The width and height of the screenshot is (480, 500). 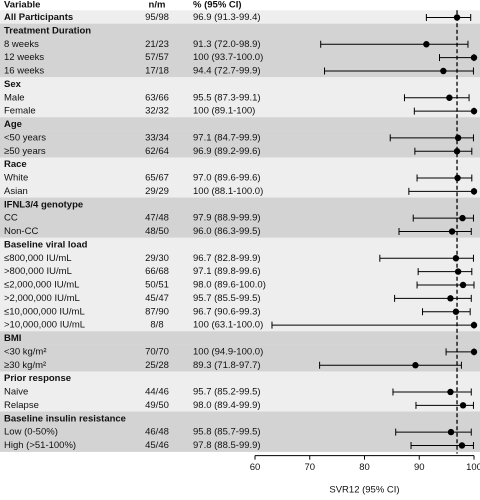 What do you see at coordinates (157, 285) in the screenshot?
I see `n-m: 50/51` at bounding box center [157, 285].